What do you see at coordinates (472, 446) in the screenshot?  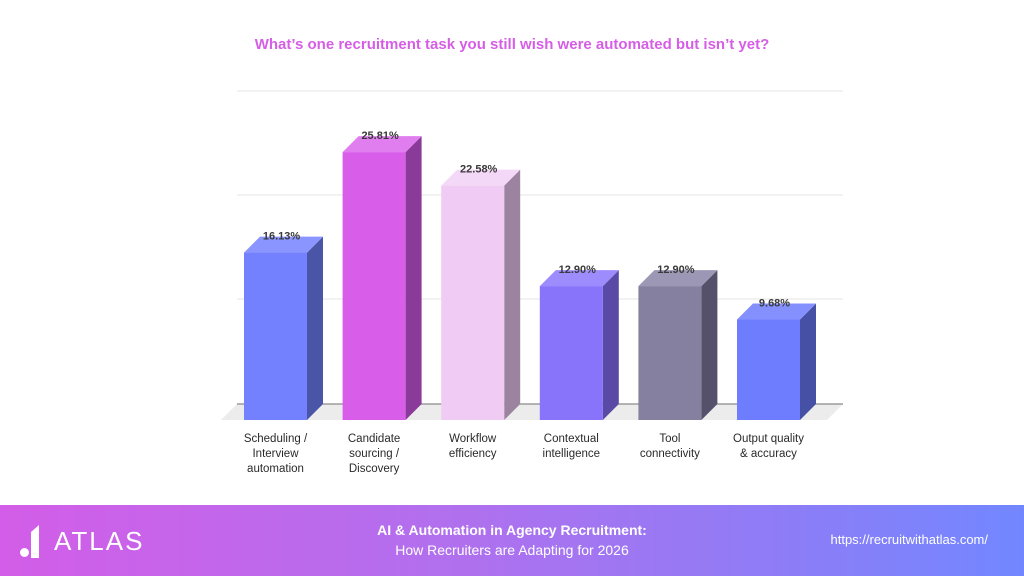 I see `category-label: Workflow efficiency` at bounding box center [472, 446].